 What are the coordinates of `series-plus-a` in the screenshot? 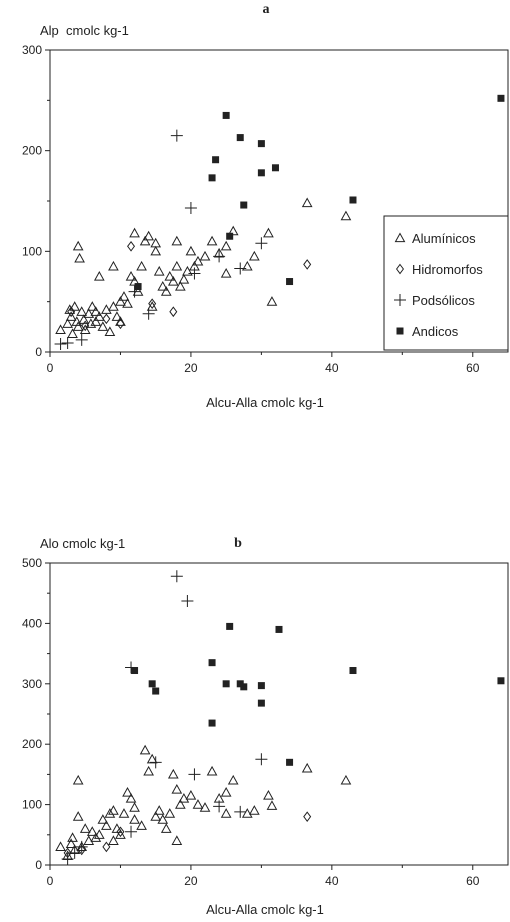 It's located at (161, 239).